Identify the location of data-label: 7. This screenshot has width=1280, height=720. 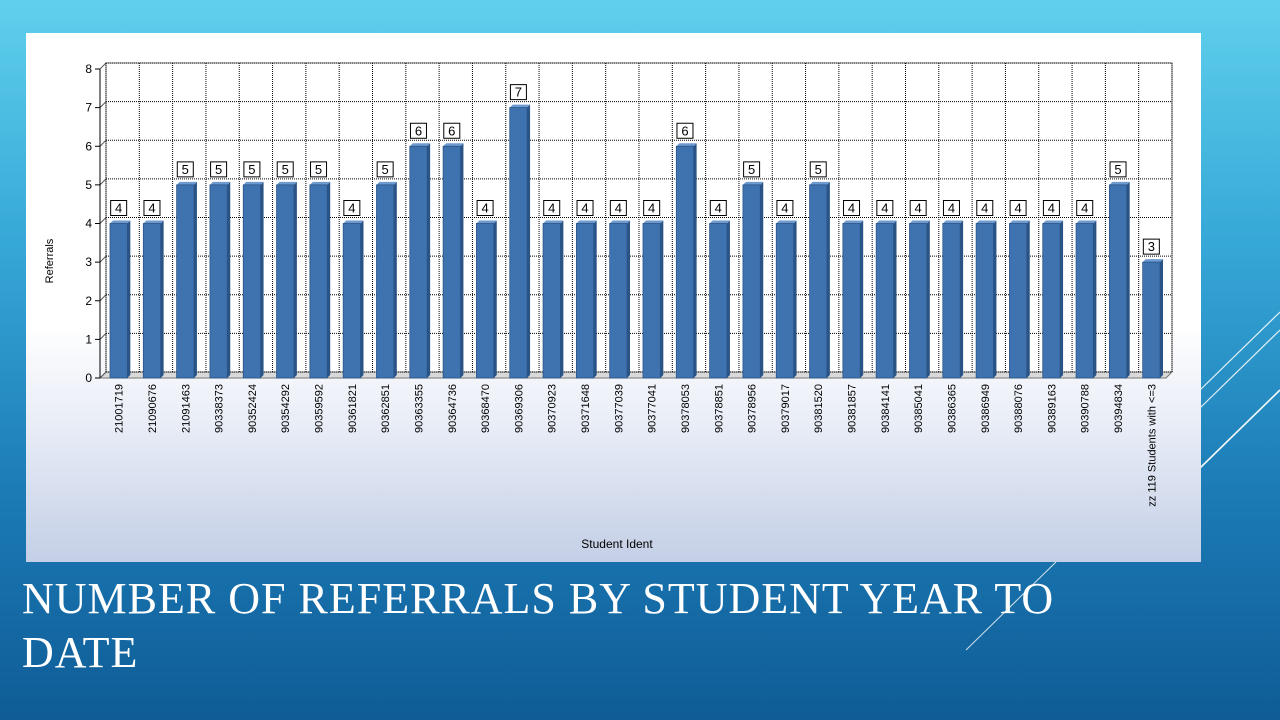
(518, 92).